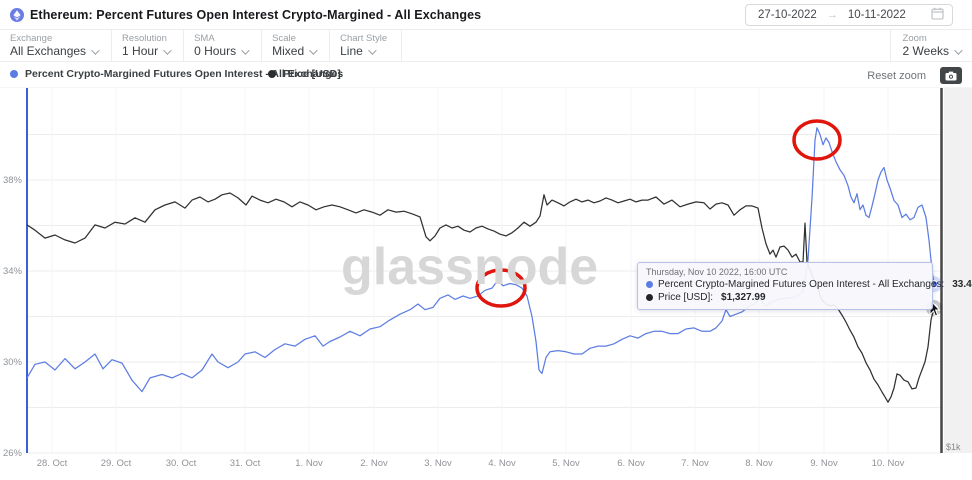  What do you see at coordinates (366, 45) in the screenshot?
I see `chart-style-dropdown: Chart Style Line` at bounding box center [366, 45].